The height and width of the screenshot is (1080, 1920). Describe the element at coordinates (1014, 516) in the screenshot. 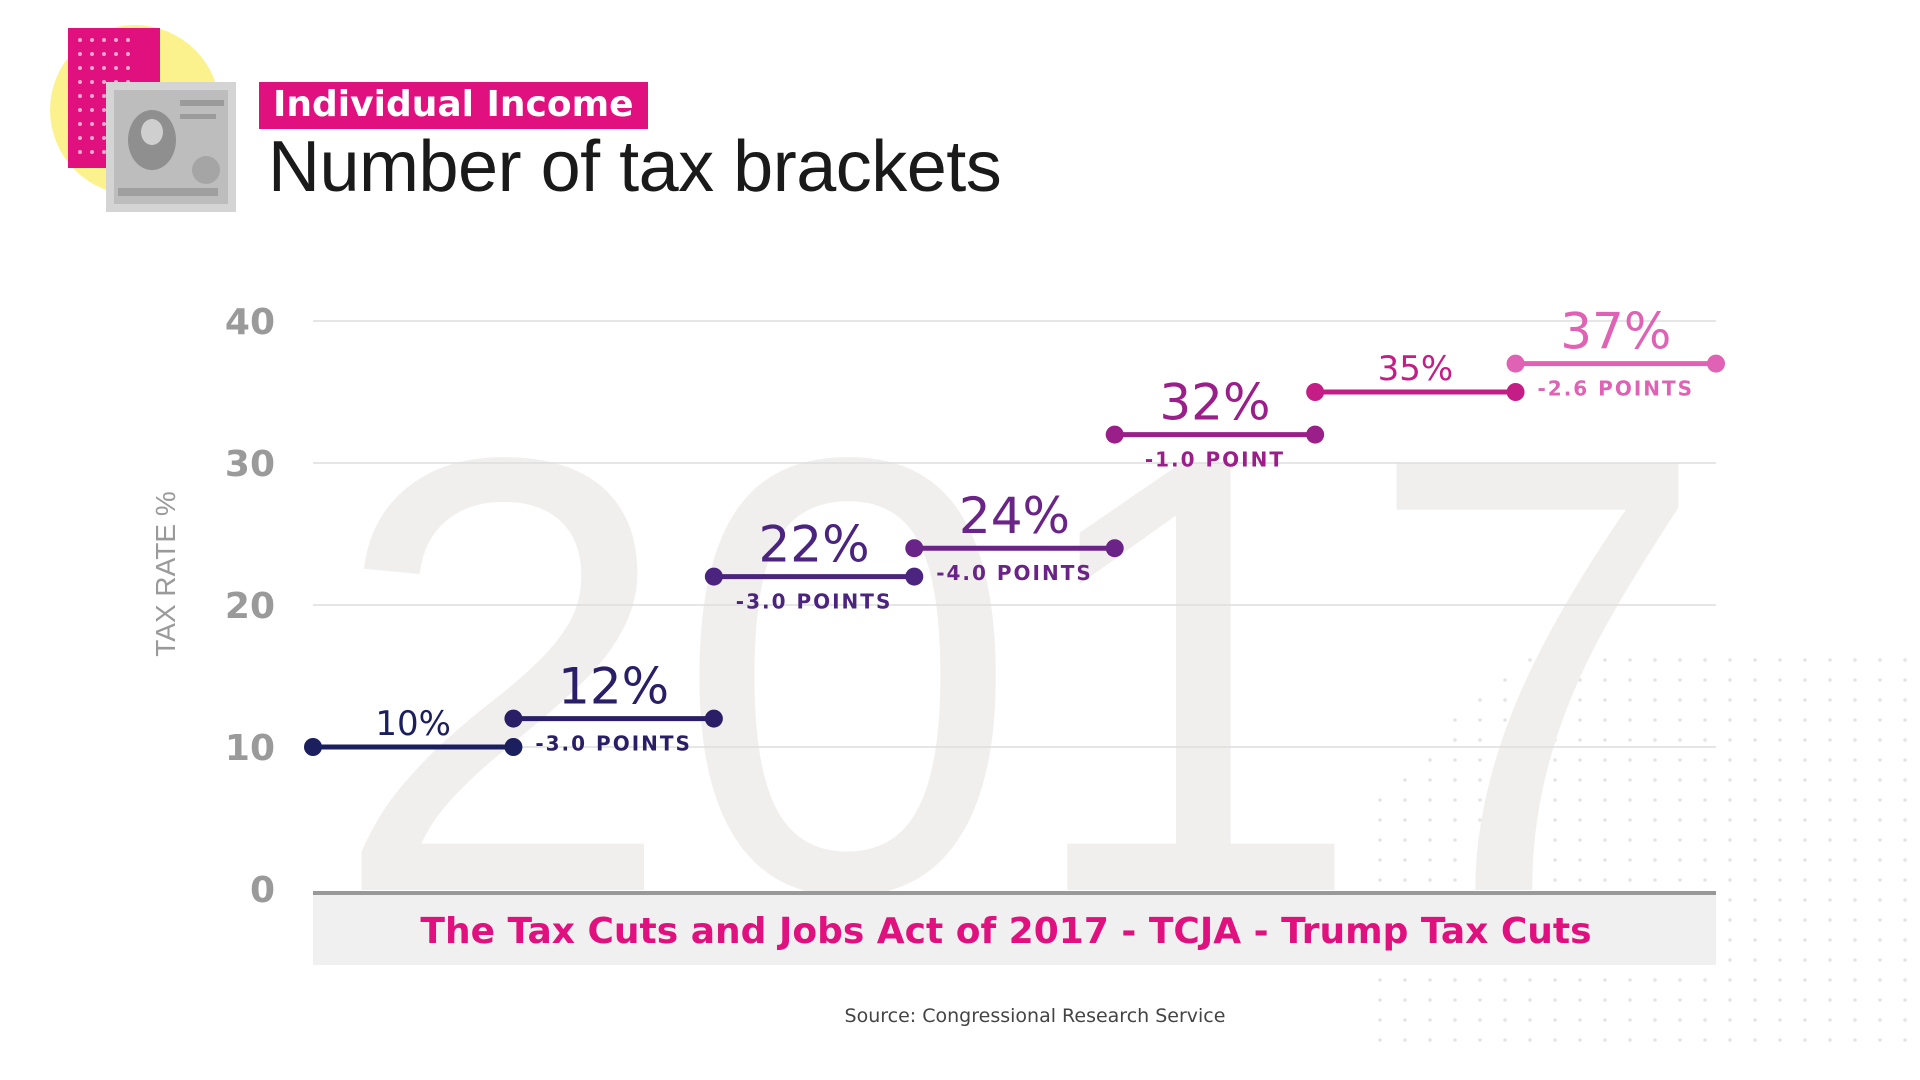

I see `rate-label: 24%` at that location.